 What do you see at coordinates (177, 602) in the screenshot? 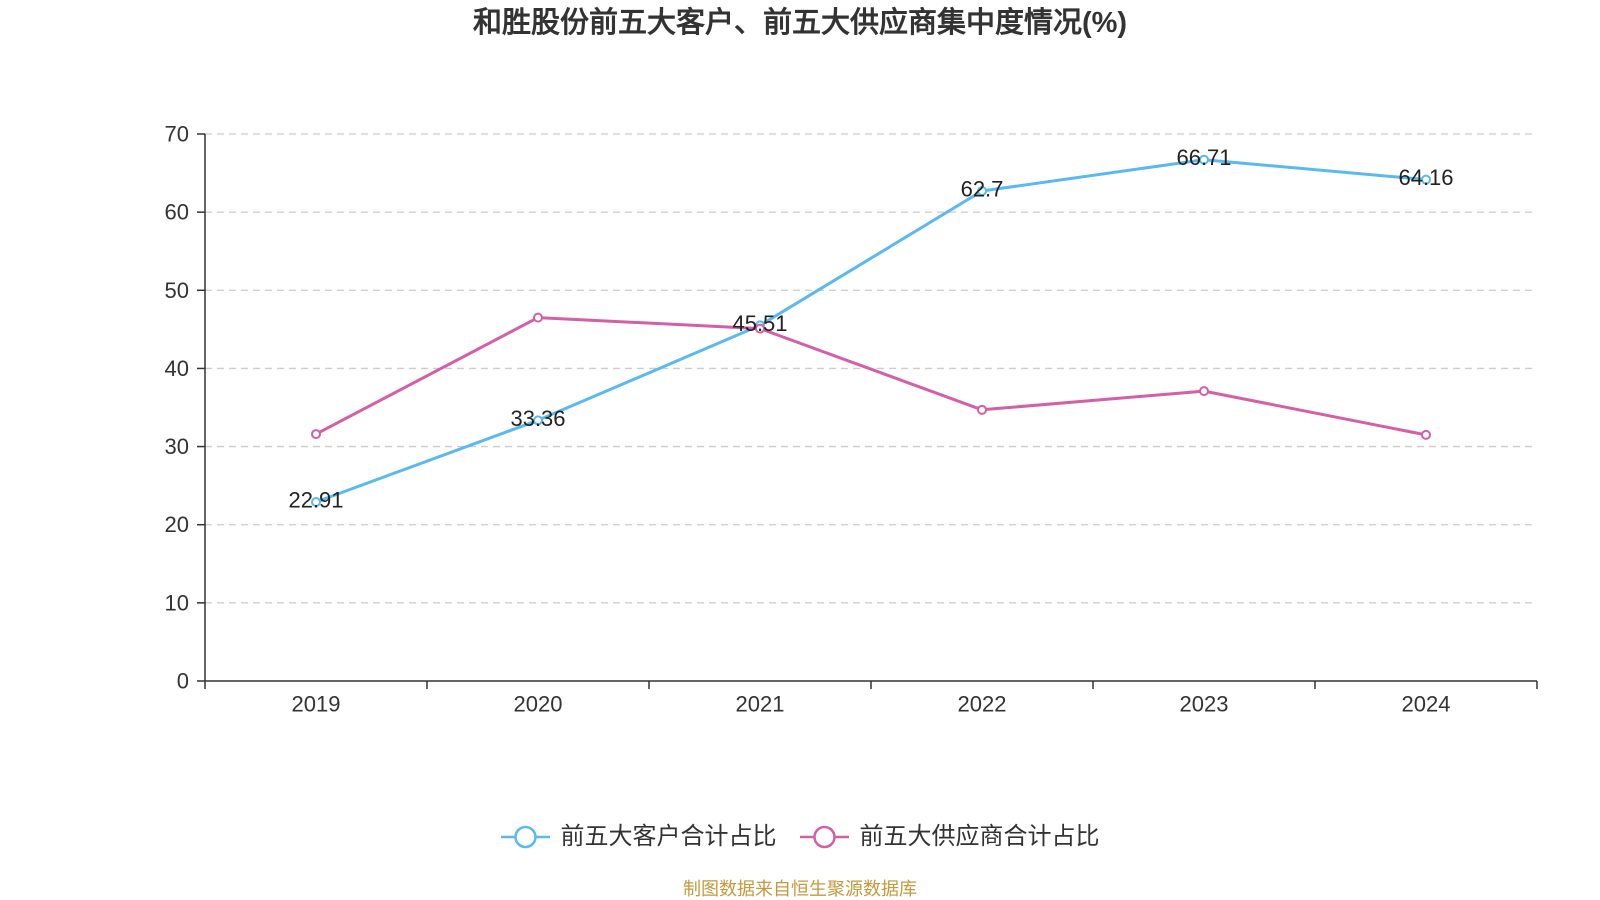
I see `y-tick-label: 10` at bounding box center [177, 602].